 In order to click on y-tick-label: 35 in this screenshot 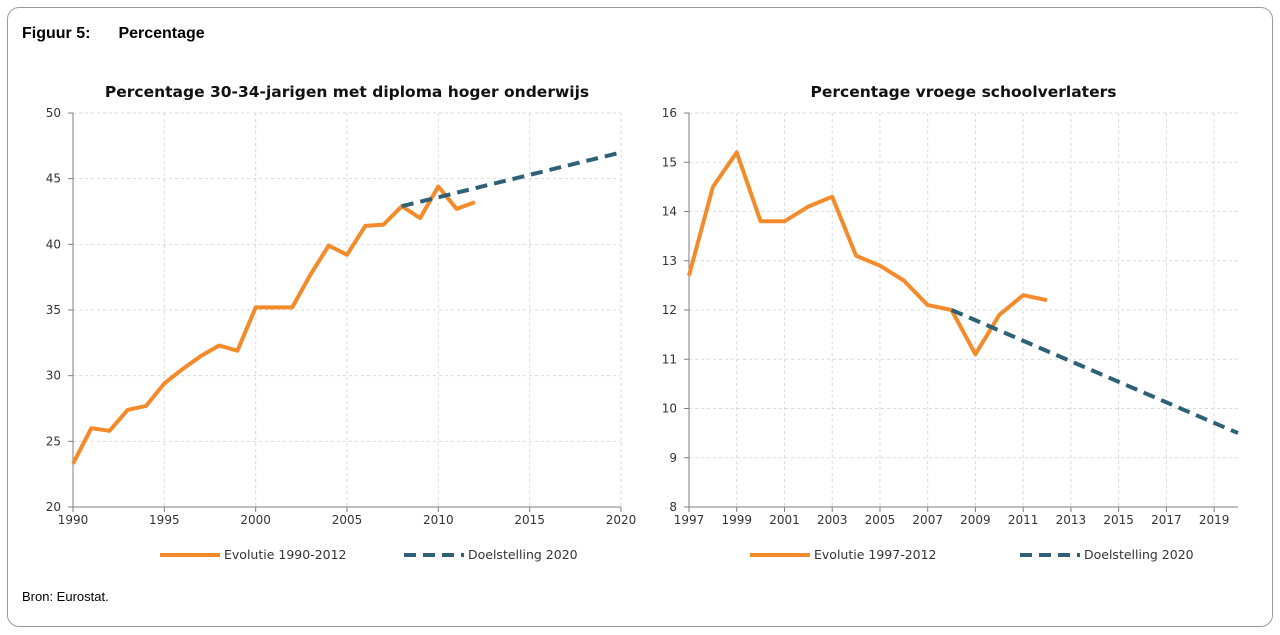, I will do `click(53, 310)`.